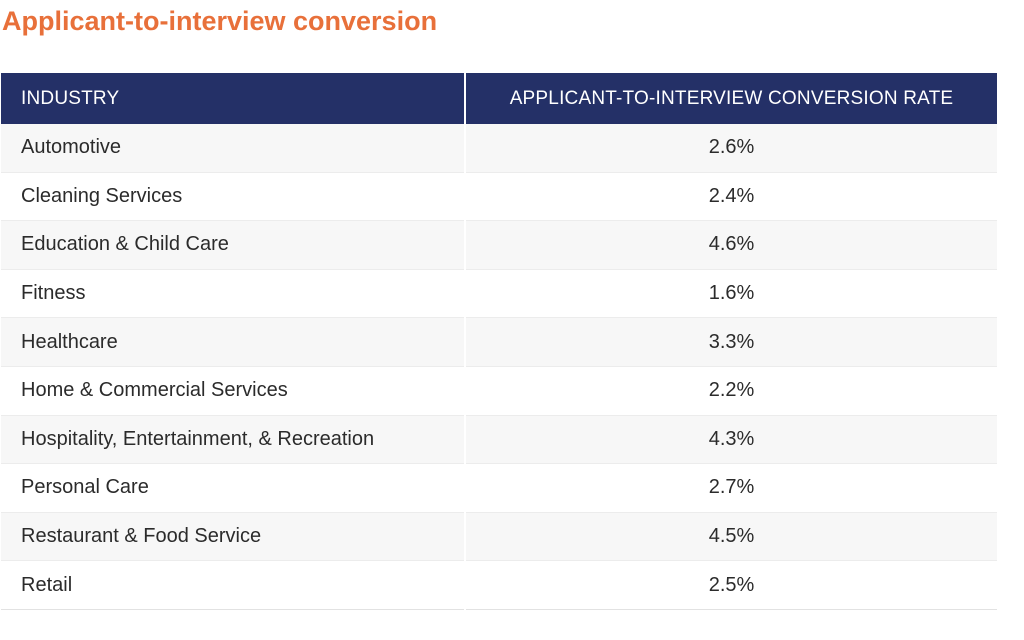 The height and width of the screenshot is (640, 1024). Describe the element at coordinates (233, 148) in the screenshot. I see `industry-cell: Automotive` at that location.